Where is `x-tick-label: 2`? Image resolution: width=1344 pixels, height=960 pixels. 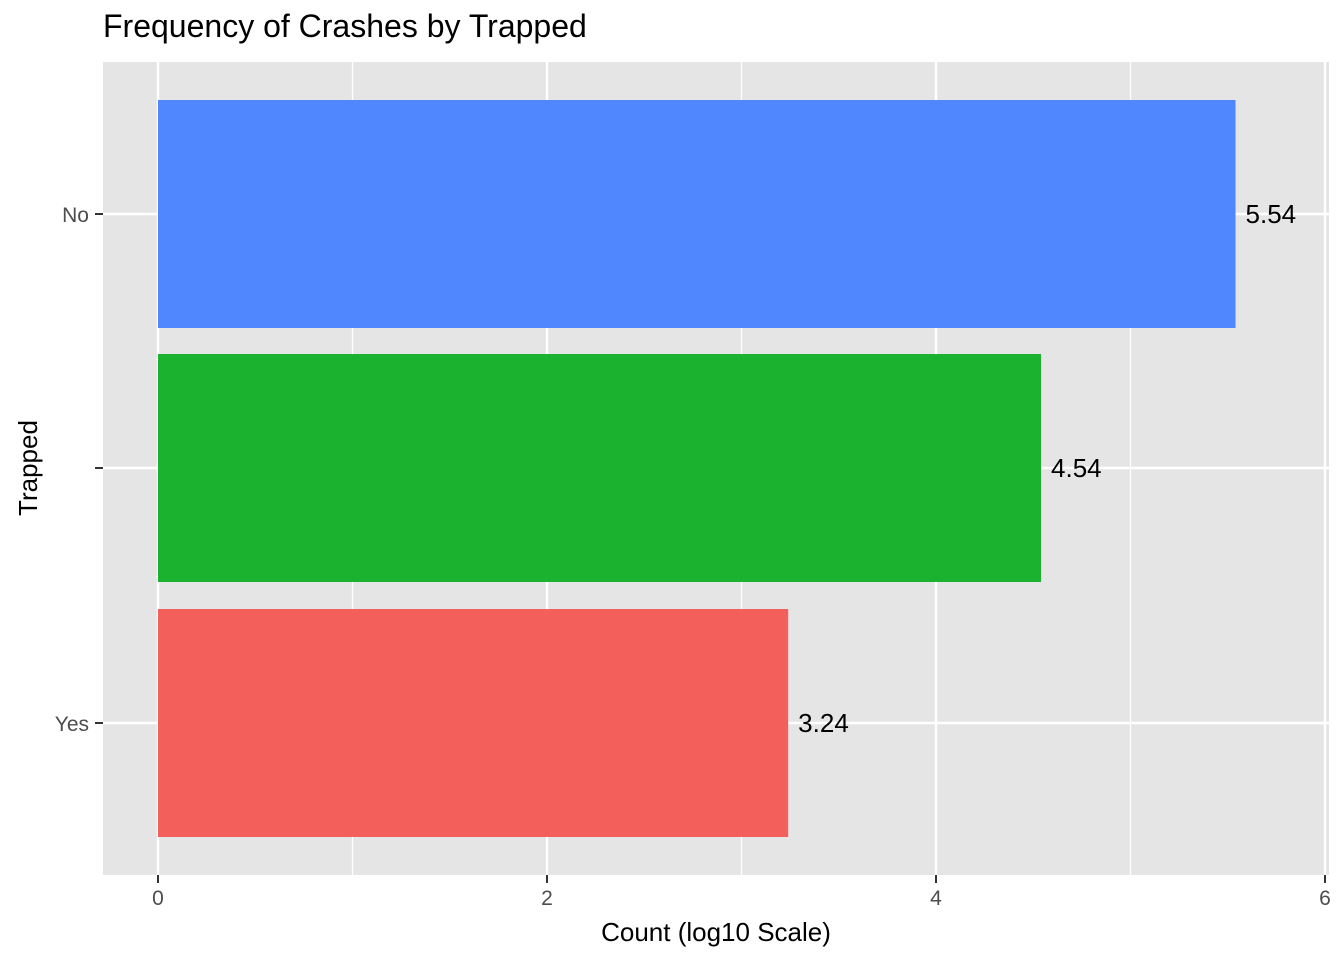 x-tick-label: 2 is located at coordinates (547, 898).